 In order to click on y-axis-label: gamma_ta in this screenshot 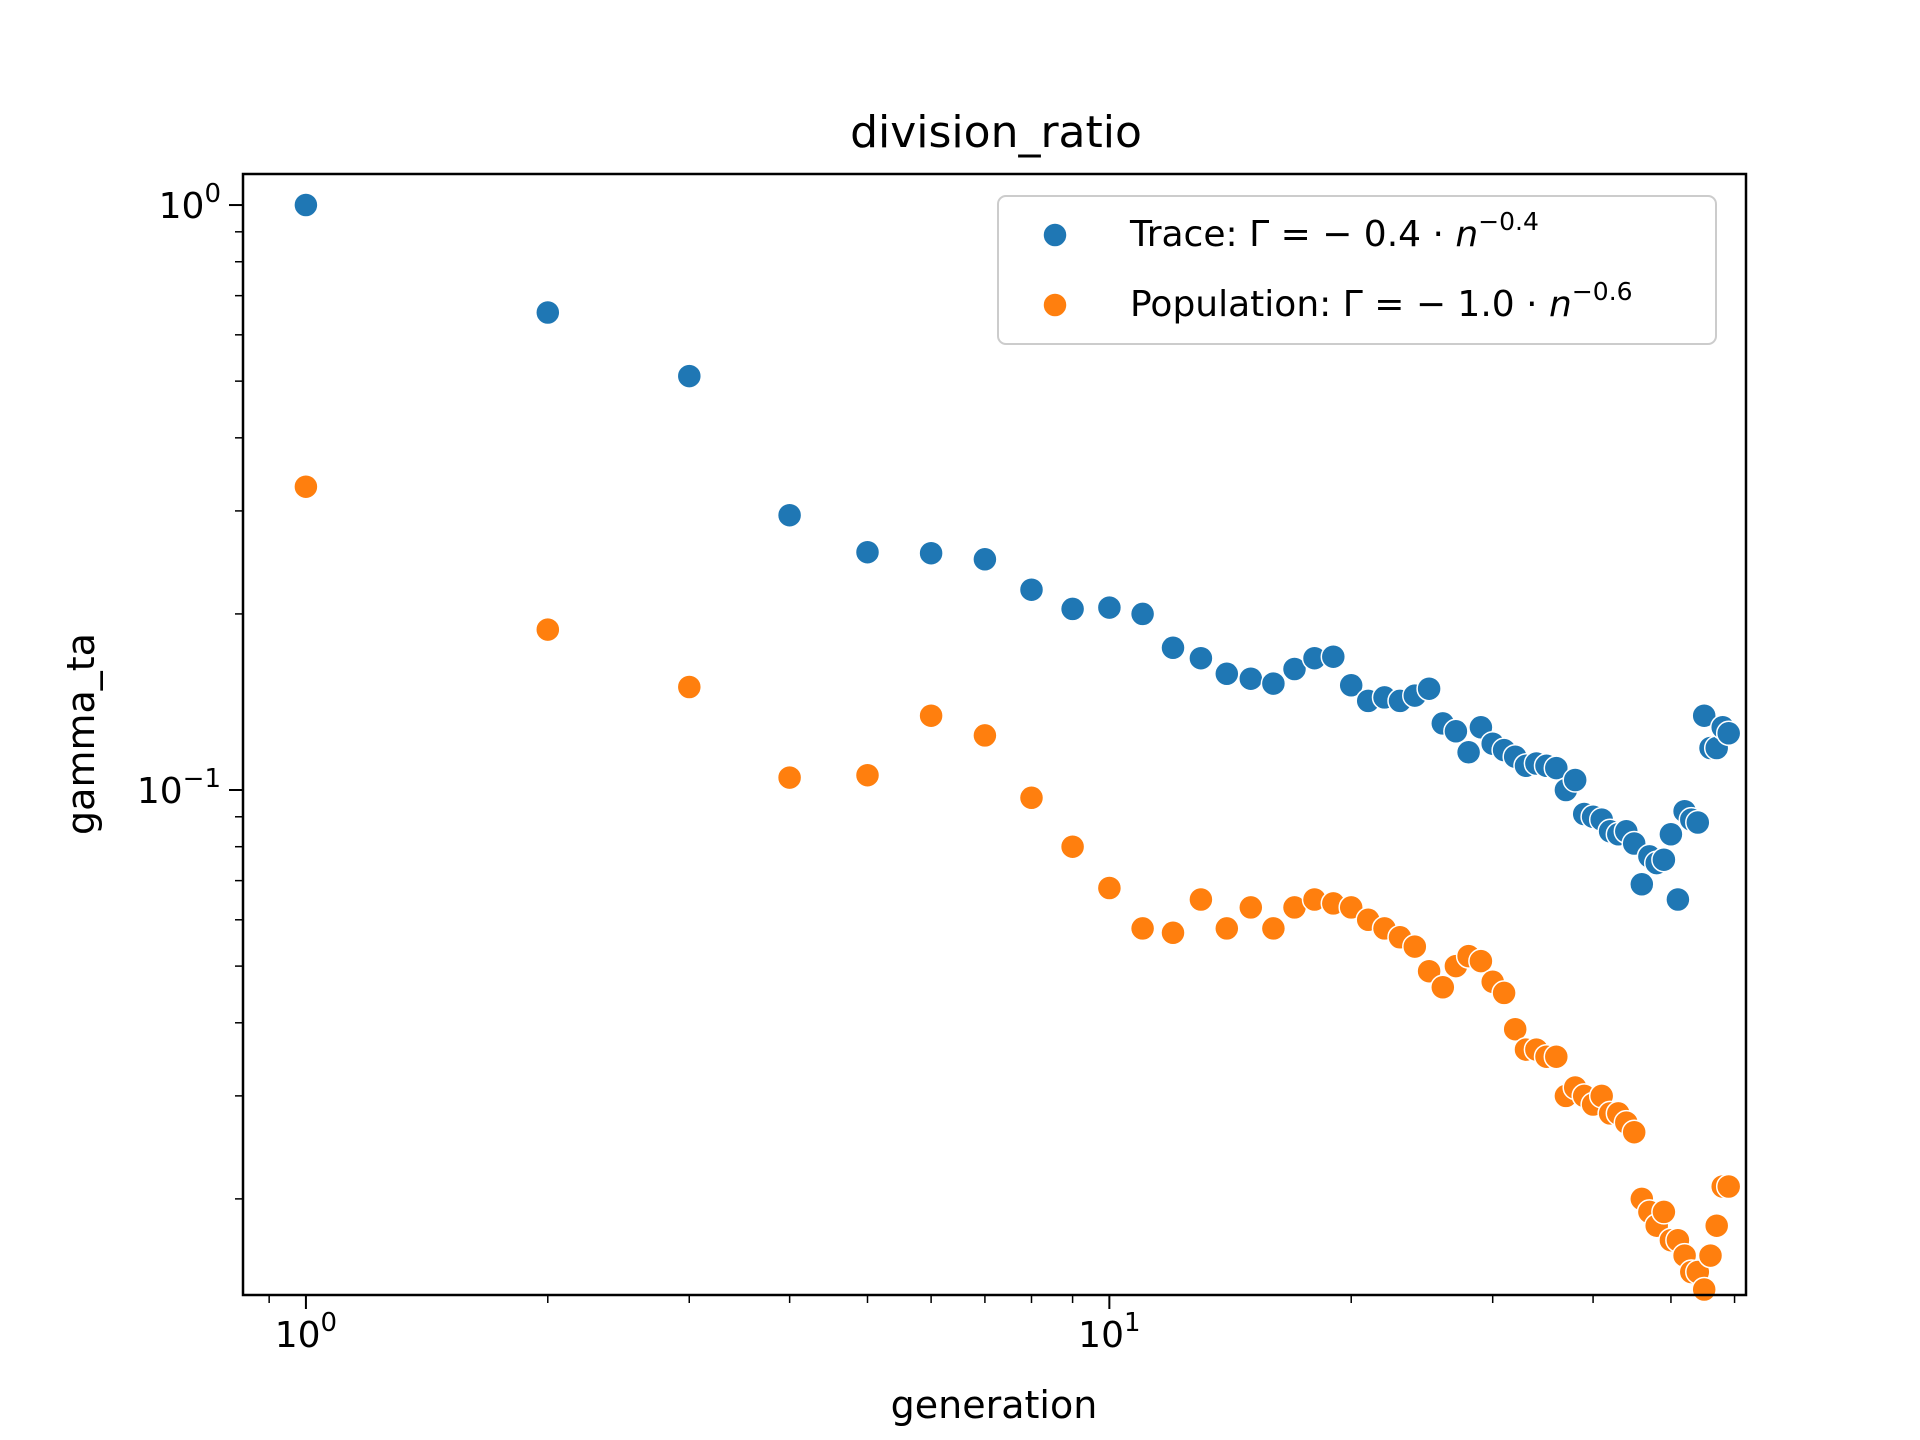, I will do `click(81, 734)`.